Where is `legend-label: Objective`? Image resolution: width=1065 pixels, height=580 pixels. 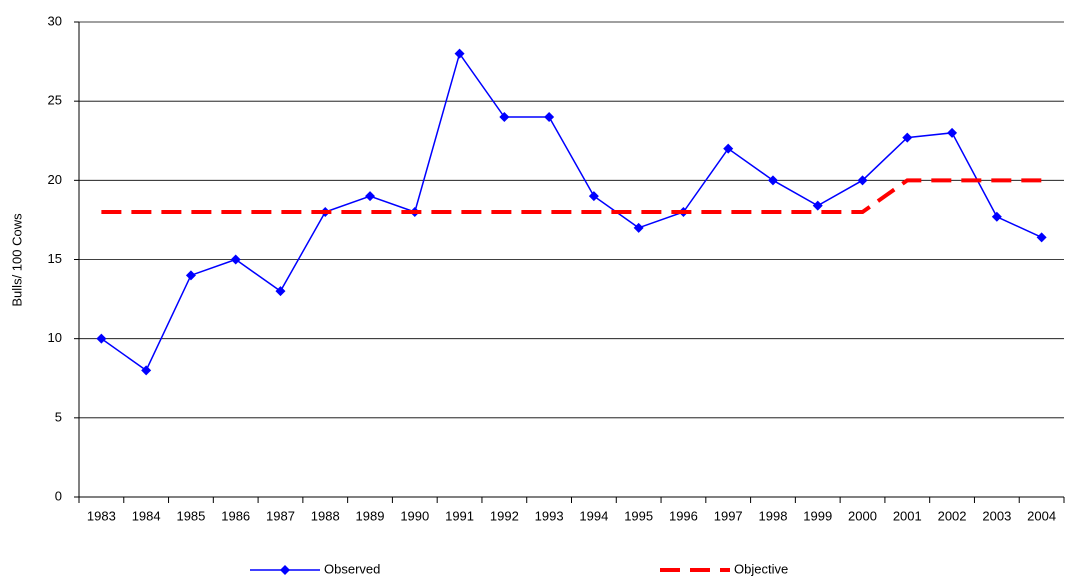
legend-label: Objective is located at coordinates (761, 568).